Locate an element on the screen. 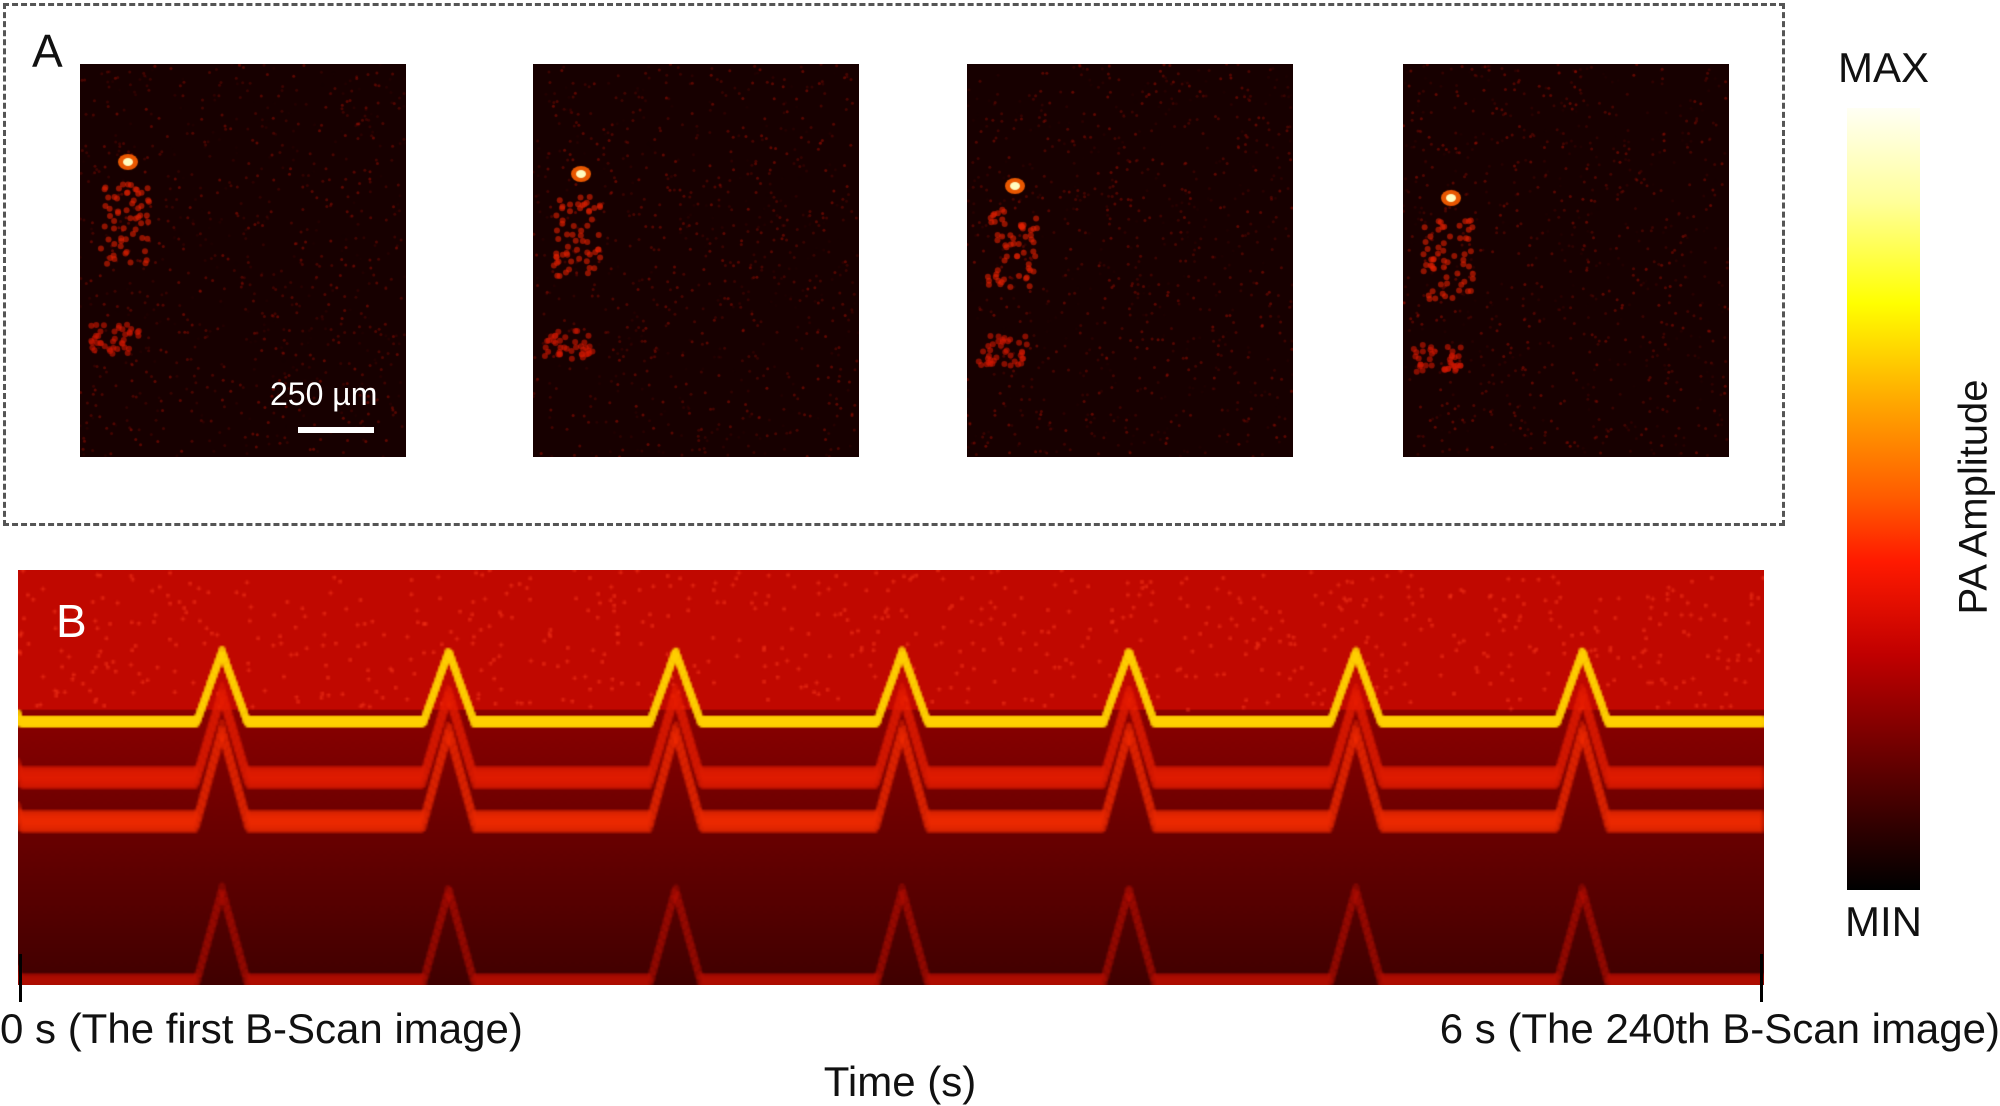 The image size is (2000, 1106). scale-bar is located at coordinates (336, 430).